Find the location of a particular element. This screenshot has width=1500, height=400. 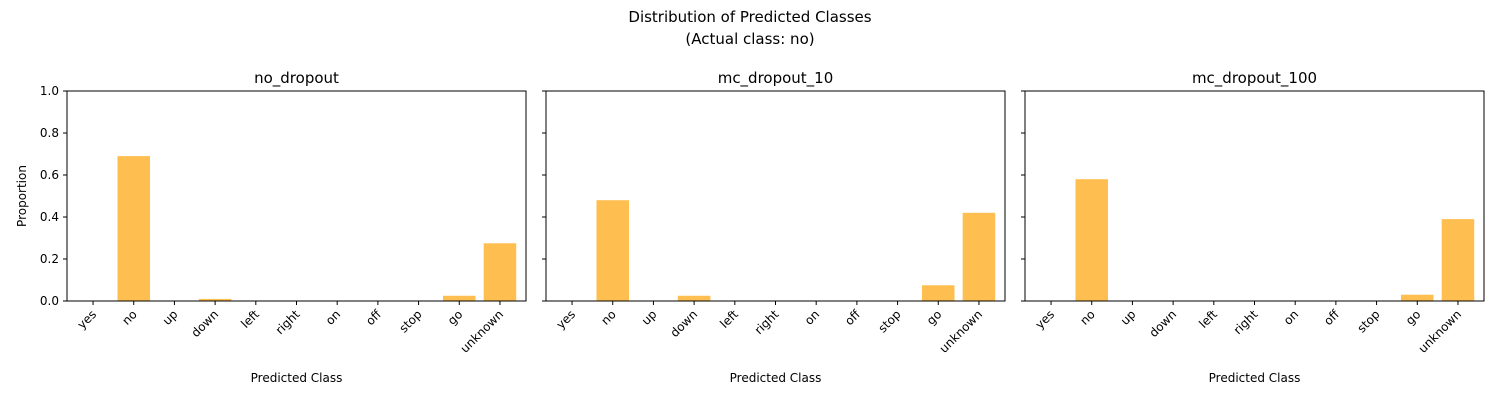

y-tick-label: 0.4 is located at coordinates (49, 217).